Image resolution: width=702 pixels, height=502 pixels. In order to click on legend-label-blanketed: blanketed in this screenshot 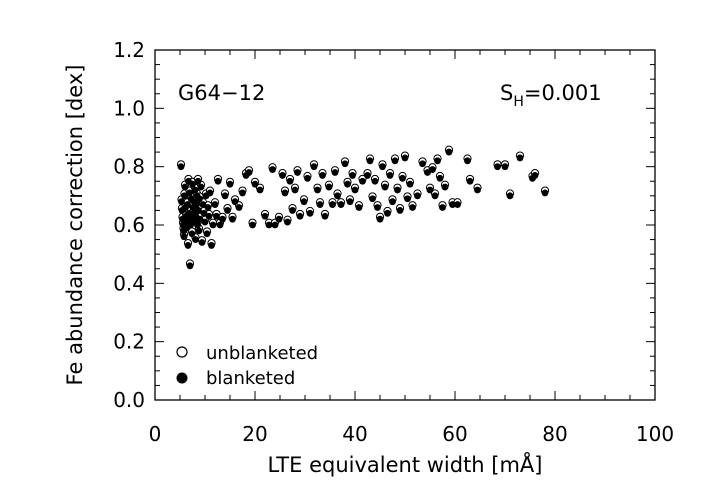, I will do `click(250, 378)`.